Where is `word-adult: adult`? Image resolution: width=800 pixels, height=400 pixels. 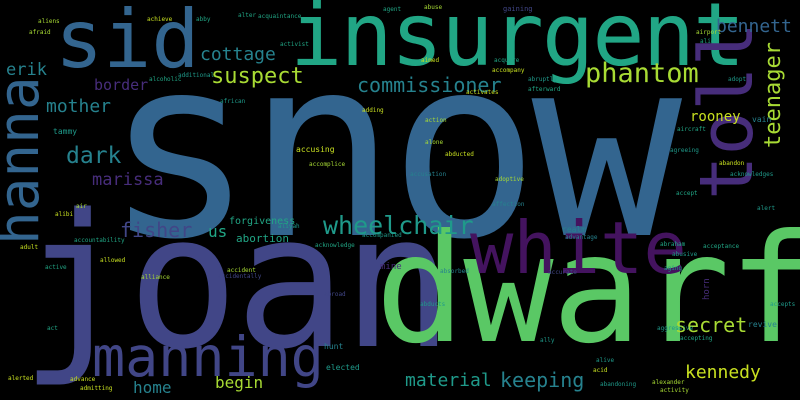
word-adult: adult is located at coordinates (29, 247).